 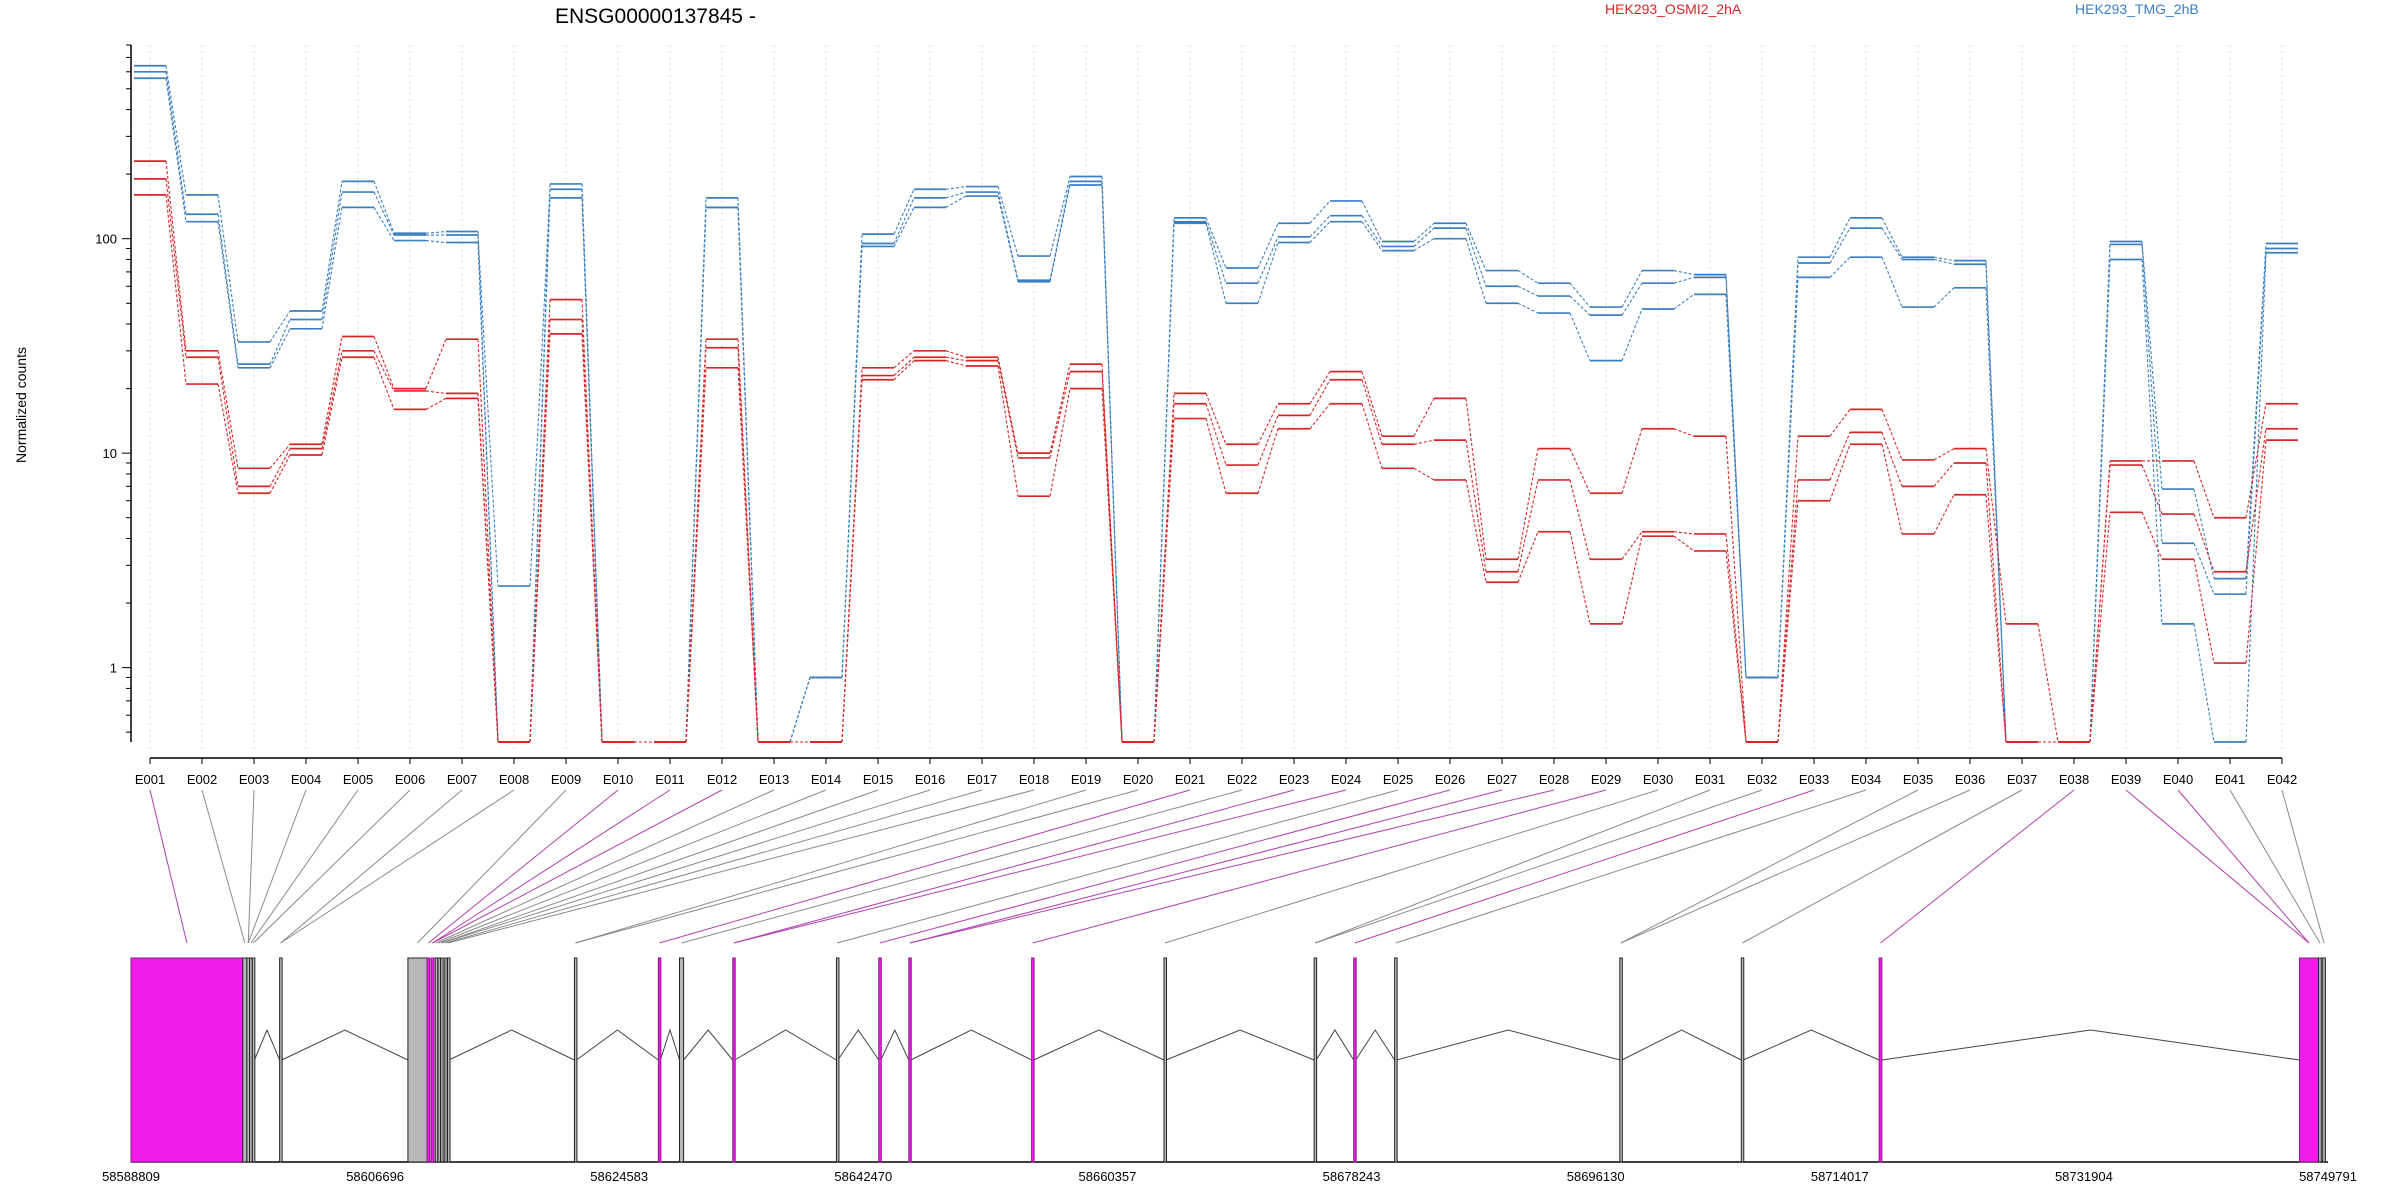 I want to click on x-tick-label-E030: E030, so click(x=1658, y=779).